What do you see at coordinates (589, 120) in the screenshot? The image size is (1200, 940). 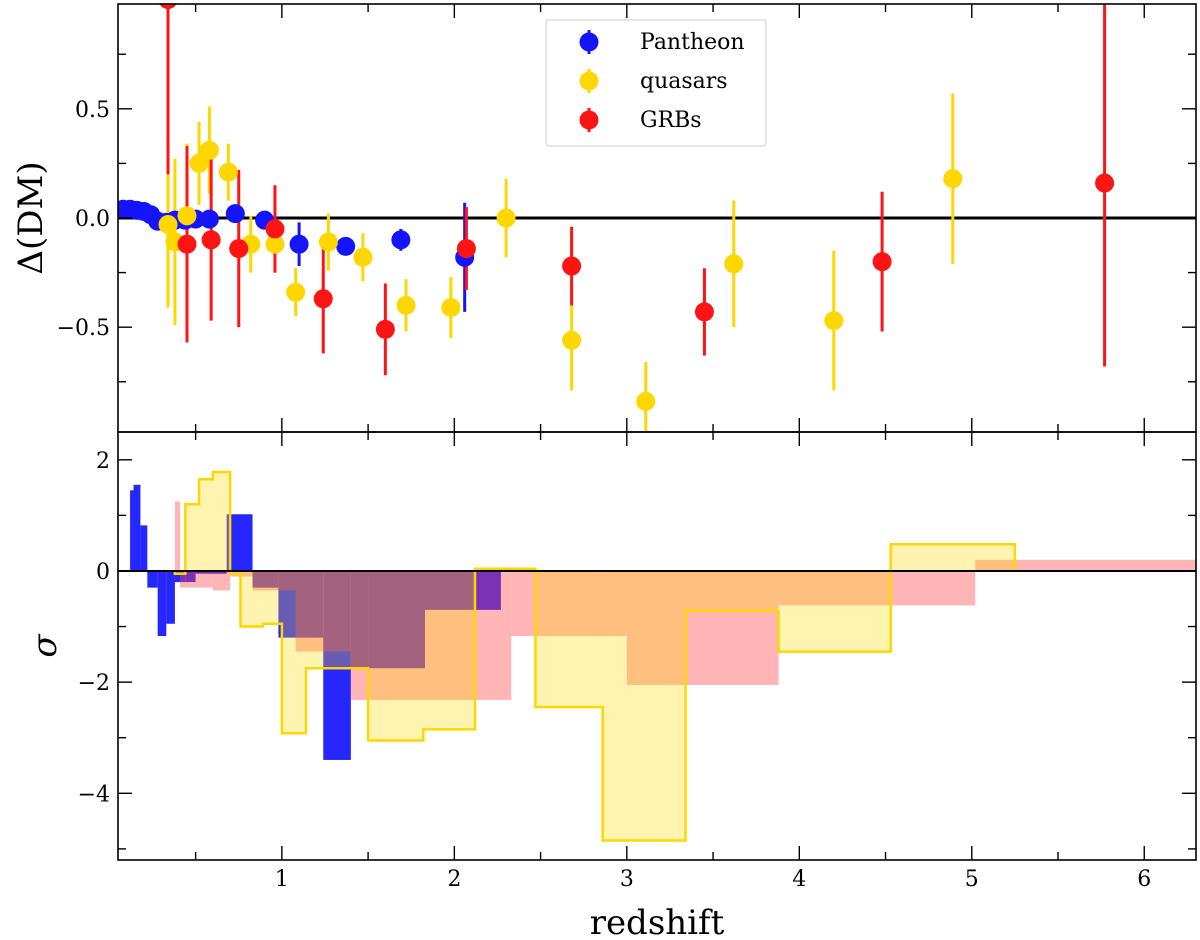 I see `legend-grbs-marker` at bounding box center [589, 120].